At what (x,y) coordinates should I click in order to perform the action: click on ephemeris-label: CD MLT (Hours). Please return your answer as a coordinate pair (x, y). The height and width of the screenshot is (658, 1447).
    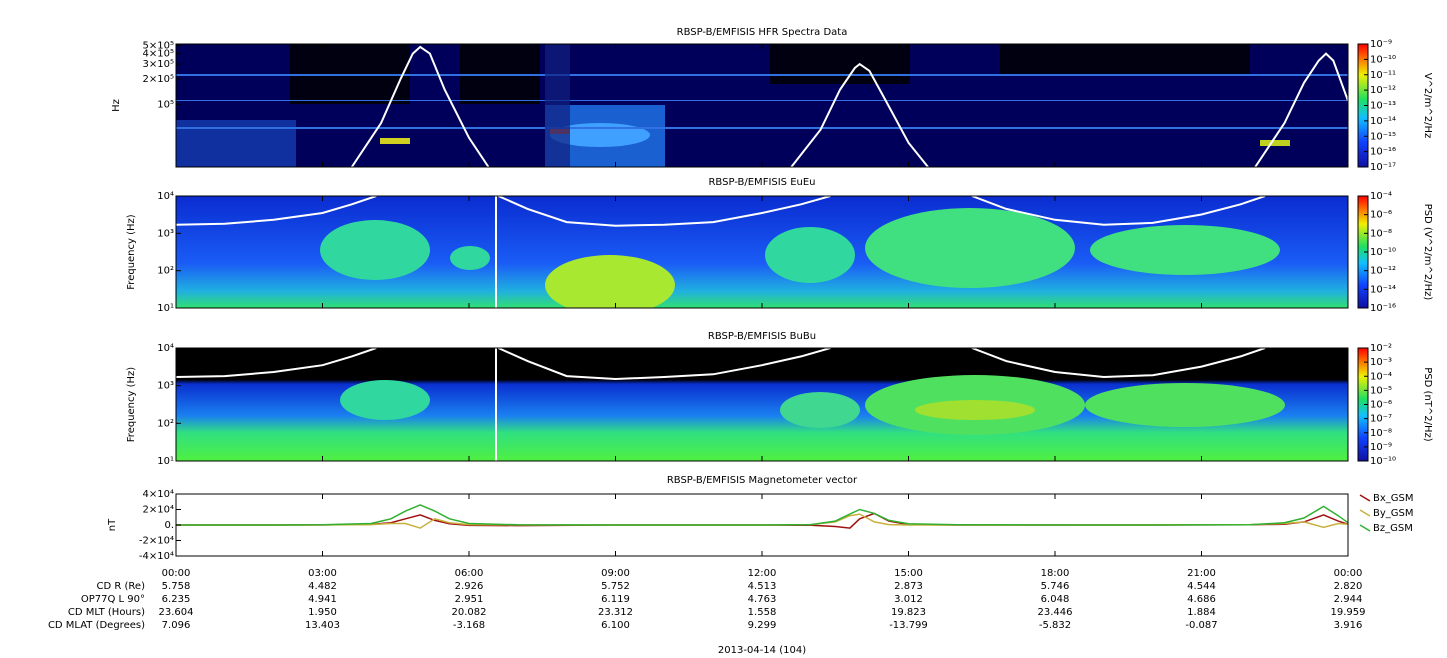
    Looking at the image, I should click on (106, 612).